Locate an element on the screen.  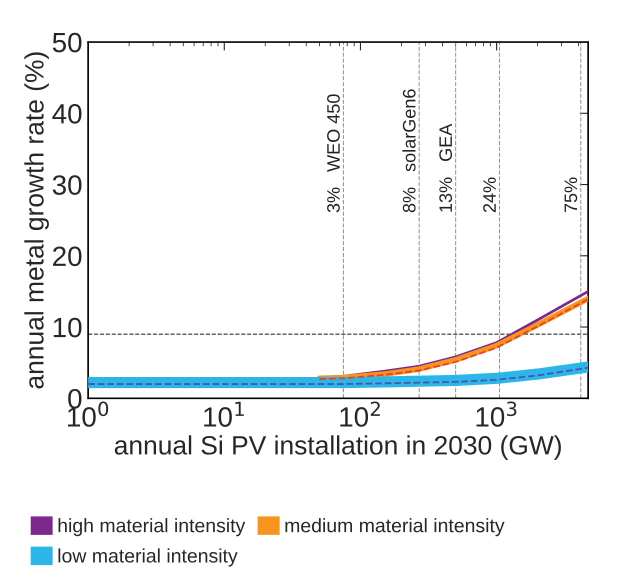
annotation: 3% WEO 450 is located at coordinates (333, 153).